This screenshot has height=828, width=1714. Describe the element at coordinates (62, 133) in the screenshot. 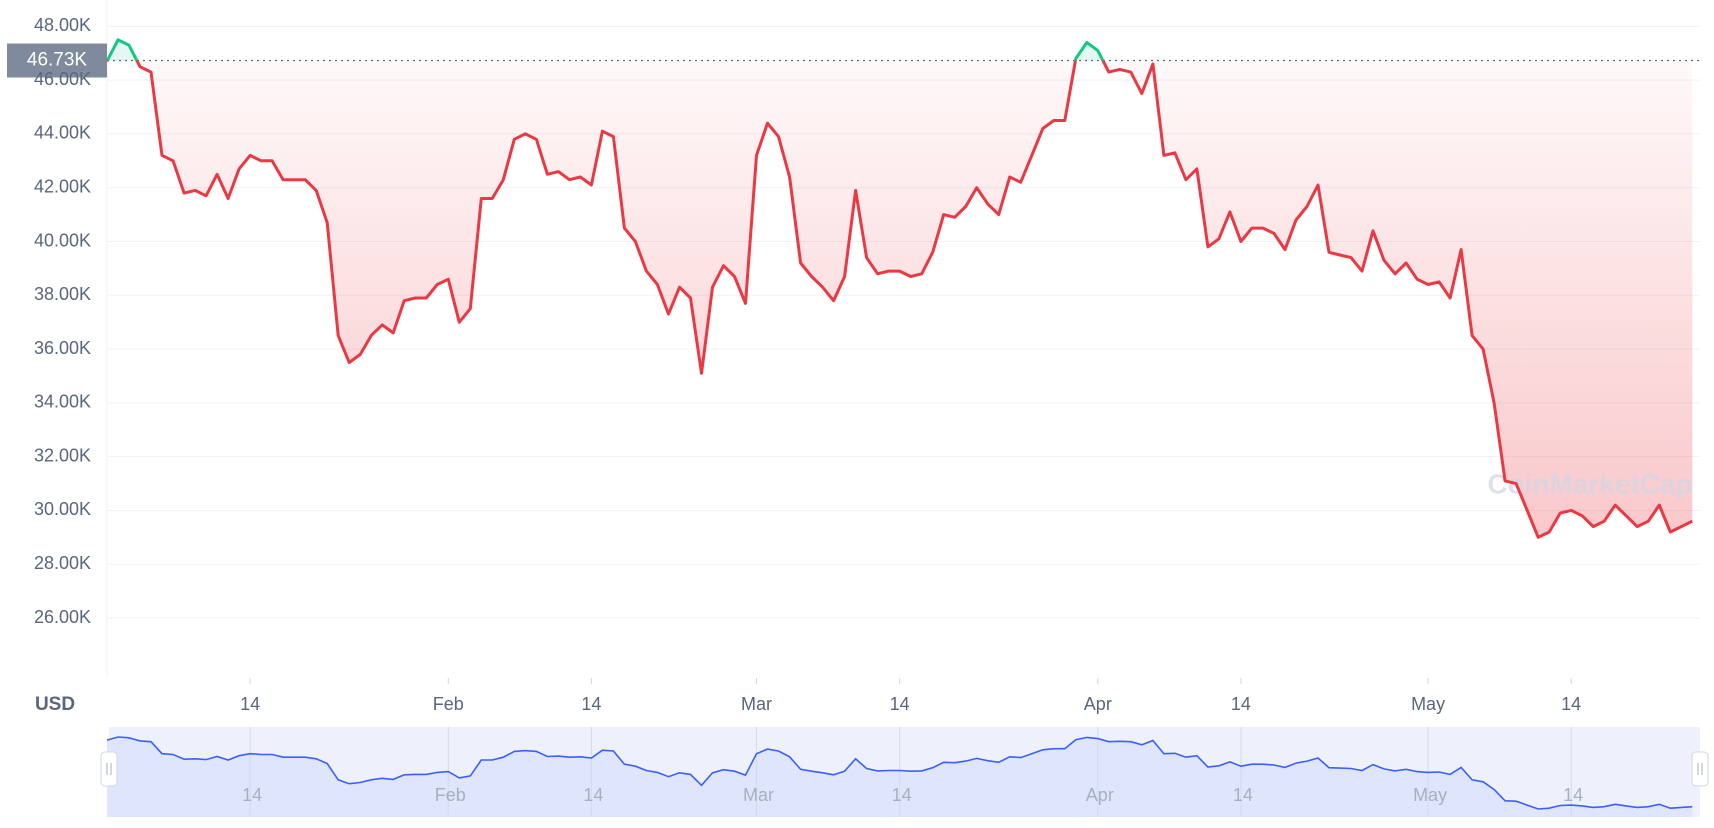

I see `y-tick-label: 44.00K` at that location.